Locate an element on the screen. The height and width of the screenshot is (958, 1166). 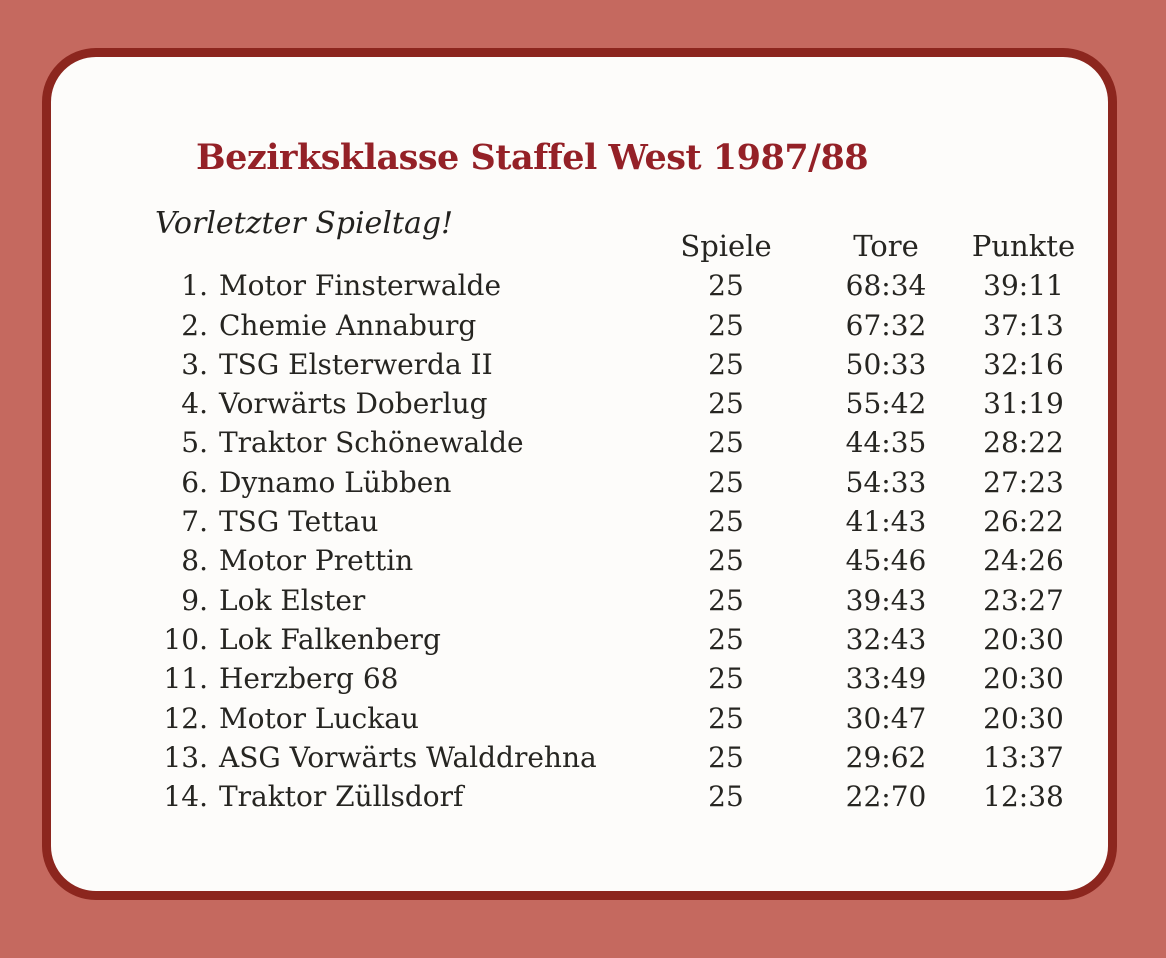
tore-cell: 41:43 is located at coordinates (886, 522).